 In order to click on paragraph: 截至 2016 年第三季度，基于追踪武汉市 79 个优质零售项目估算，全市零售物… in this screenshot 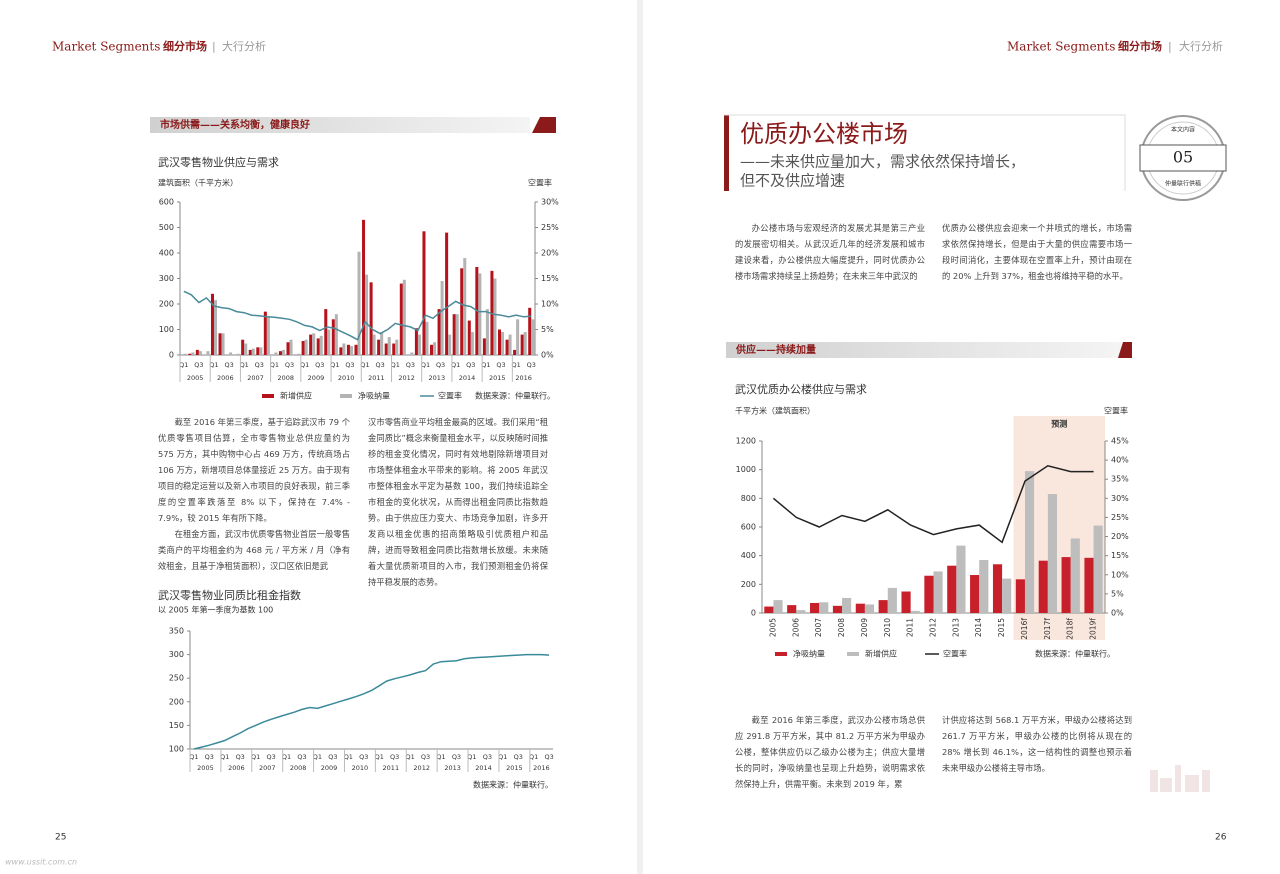, I will do `click(254, 470)`.